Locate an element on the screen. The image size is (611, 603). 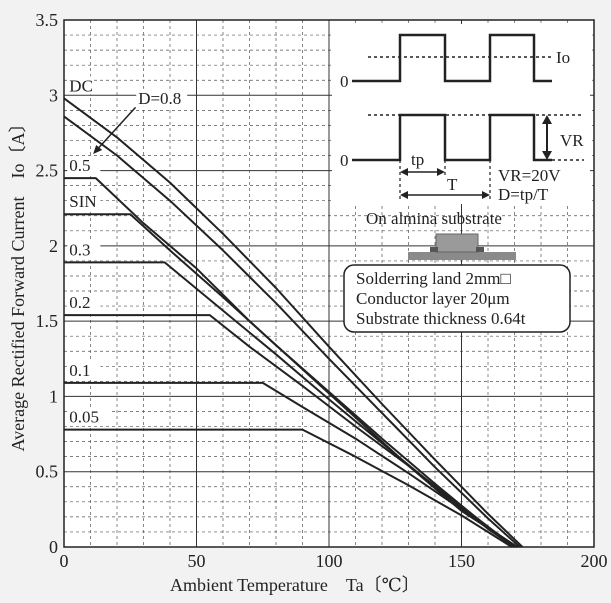
x-tick-label: 150 is located at coordinates (461, 561).